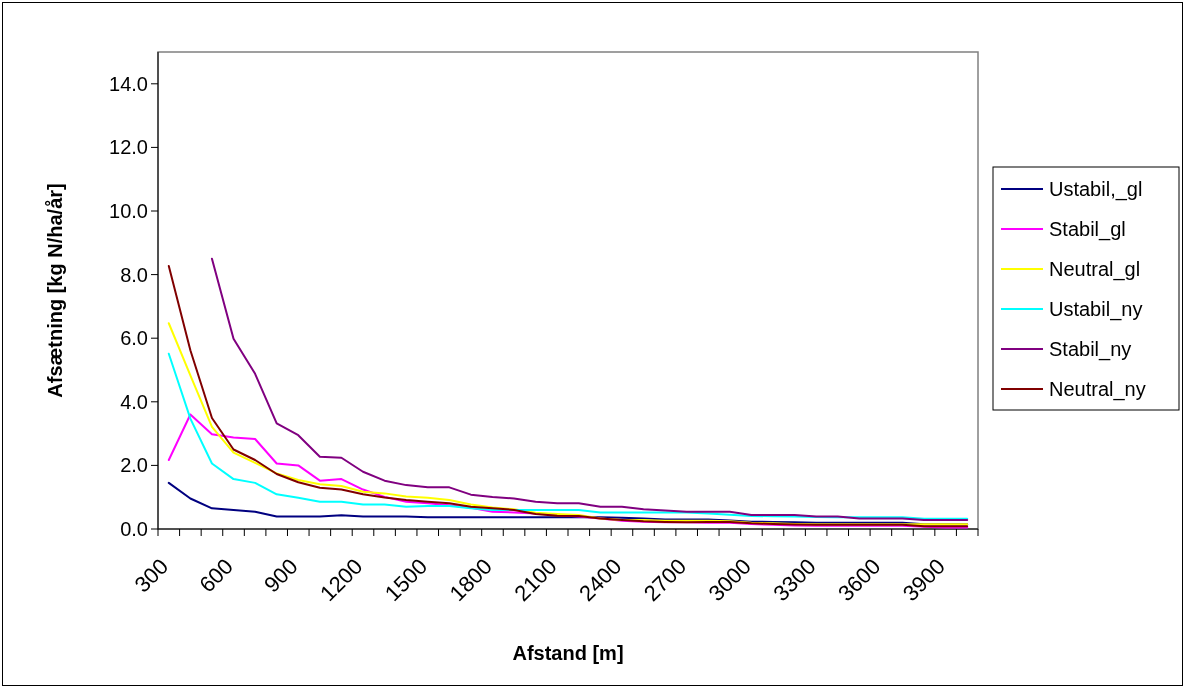 The image size is (1185, 688). What do you see at coordinates (128, 83) in the screenshot?
I see `y-tick-label: 14.0` at bounding box center [128, 83].